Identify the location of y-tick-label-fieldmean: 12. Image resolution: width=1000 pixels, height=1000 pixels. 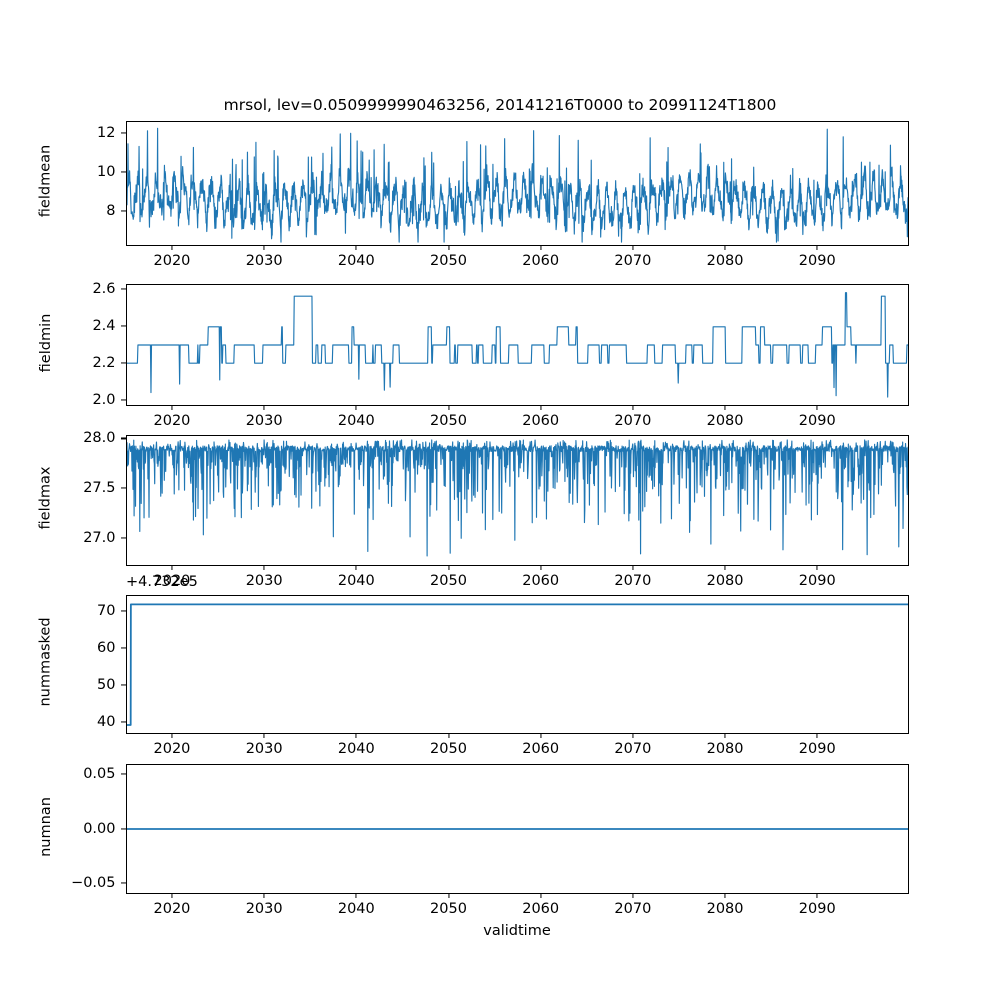
(106, 133).